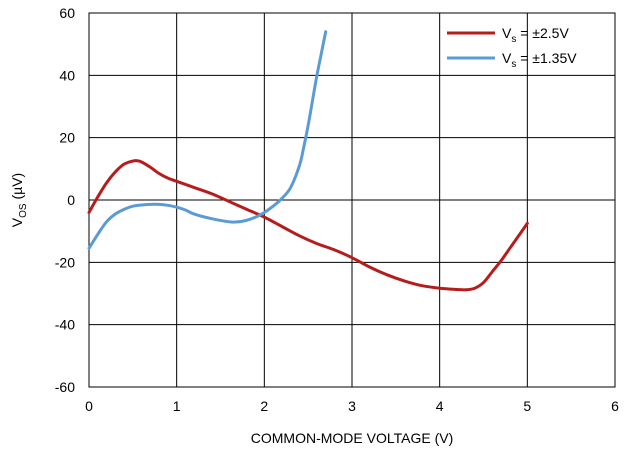  What do you see at coordinates (17, 222) in the screenshot?
I see `y-title-main: V` at bounding box center [17, 222].